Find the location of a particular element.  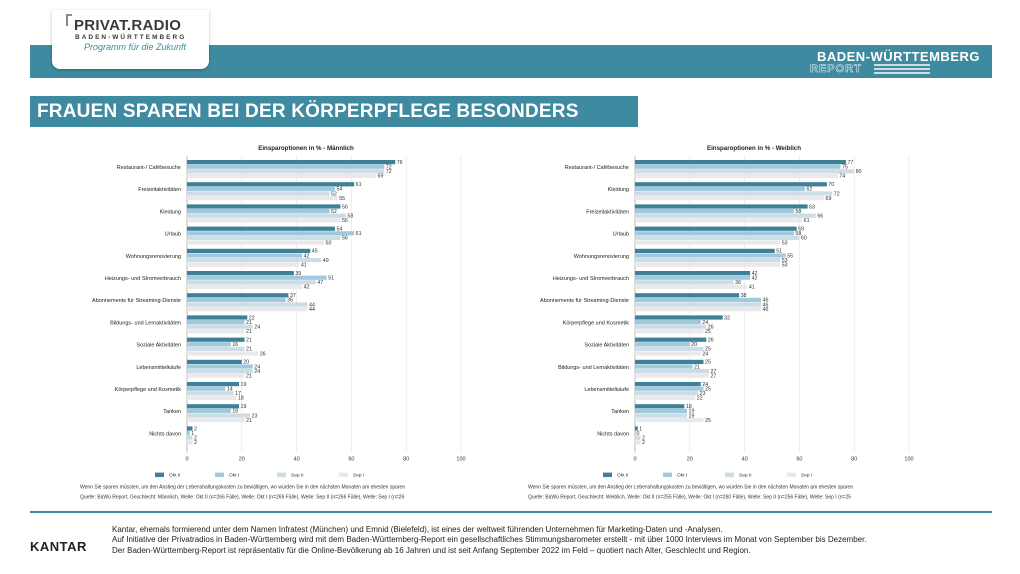

report-word: REPORT is located at coordinates (836, 69).